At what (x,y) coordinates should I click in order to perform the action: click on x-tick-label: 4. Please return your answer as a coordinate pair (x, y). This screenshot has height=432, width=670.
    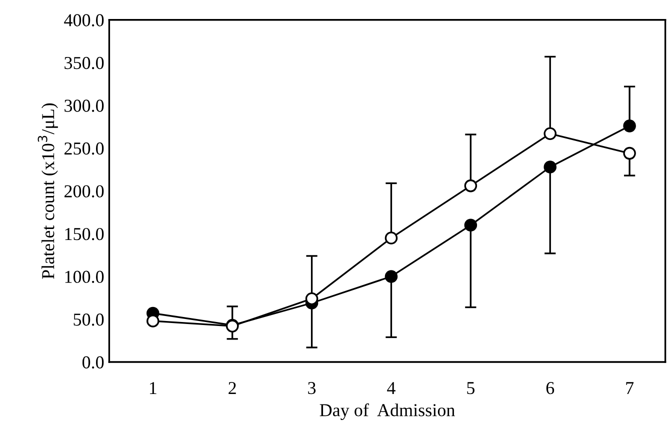
    Looking at the image, I should click on (391, 388).